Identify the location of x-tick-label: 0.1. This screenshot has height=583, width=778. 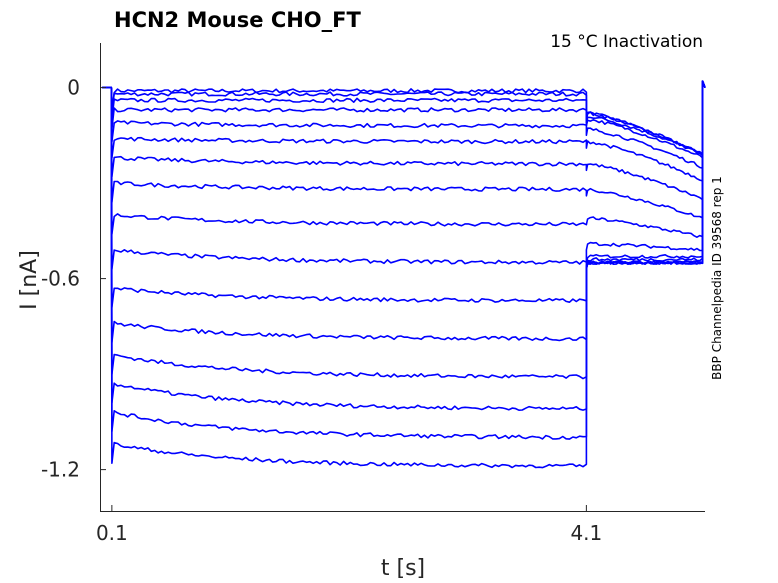
(112, 533).